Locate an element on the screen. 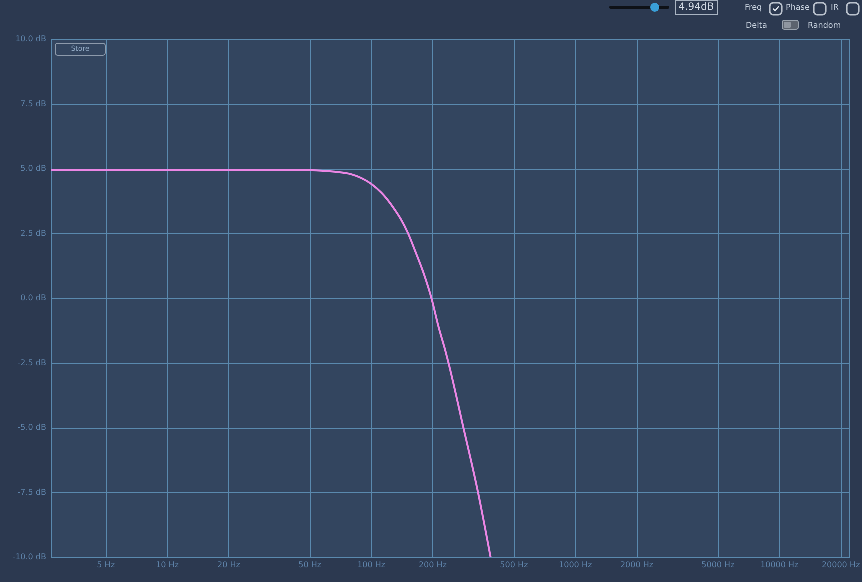 This screenshot has width=862, height=582. y-tick-label: 2.5 dB is located at coordinates (33, 233).